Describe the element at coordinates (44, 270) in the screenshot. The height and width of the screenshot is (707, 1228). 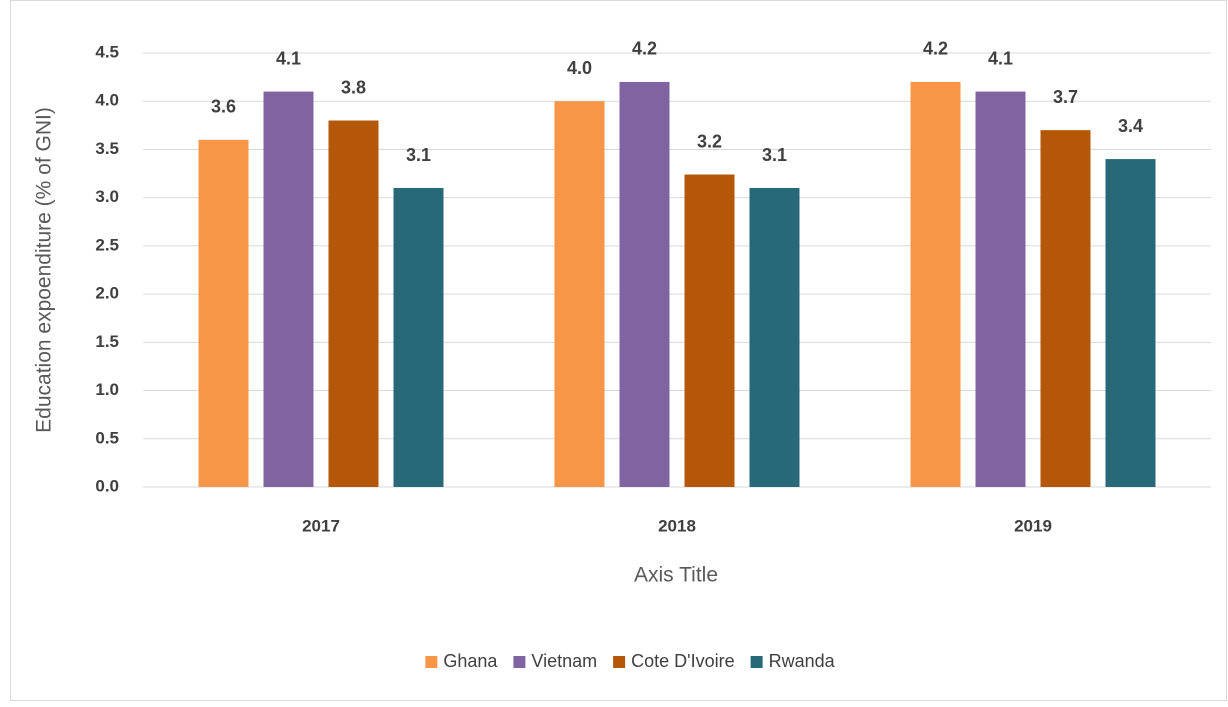
I see `y-axis-title: Education expoenditure (% of GNI)` at that location.